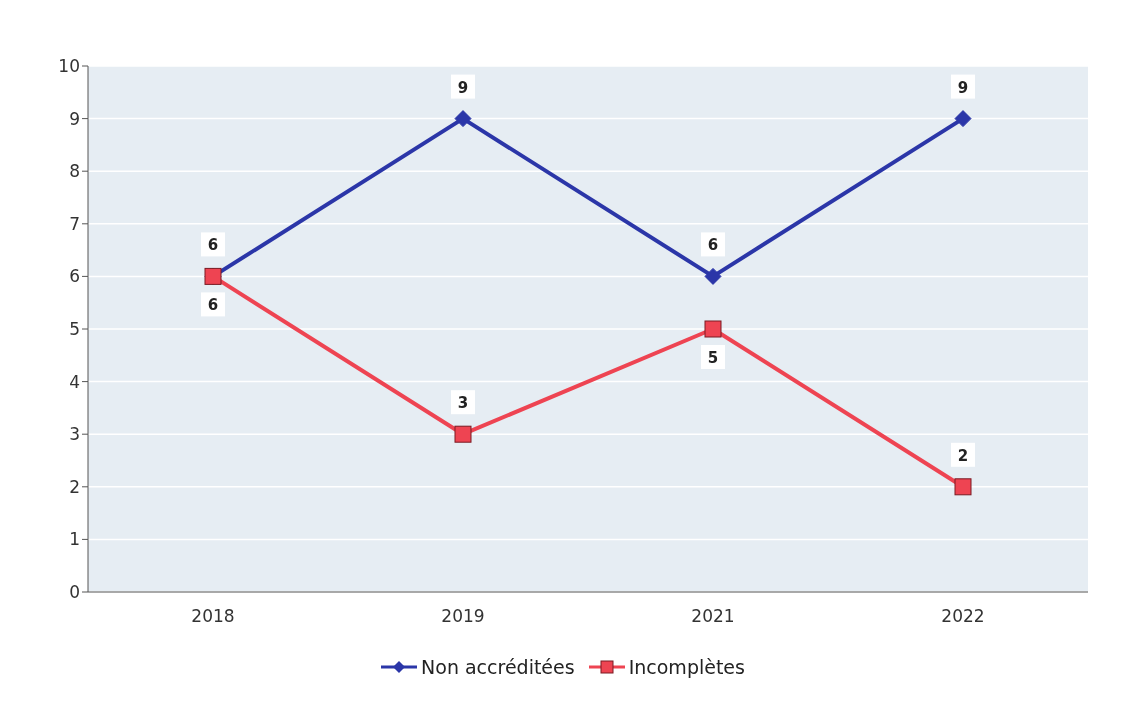  I want to click on y-tick-label: 3, so click(74, 434).